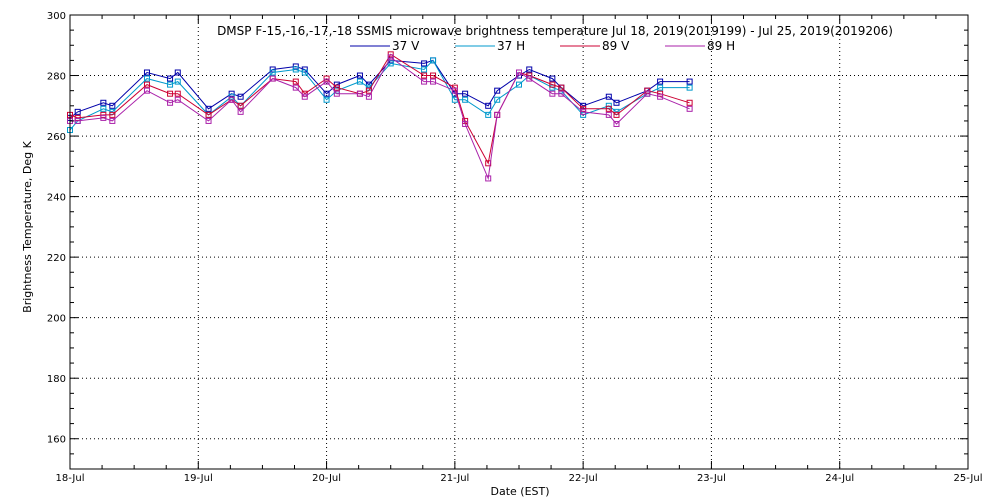 The height and width of the screenshot is (500, 1000). I want to click on legend-label: 89 V, so click(616, 46).